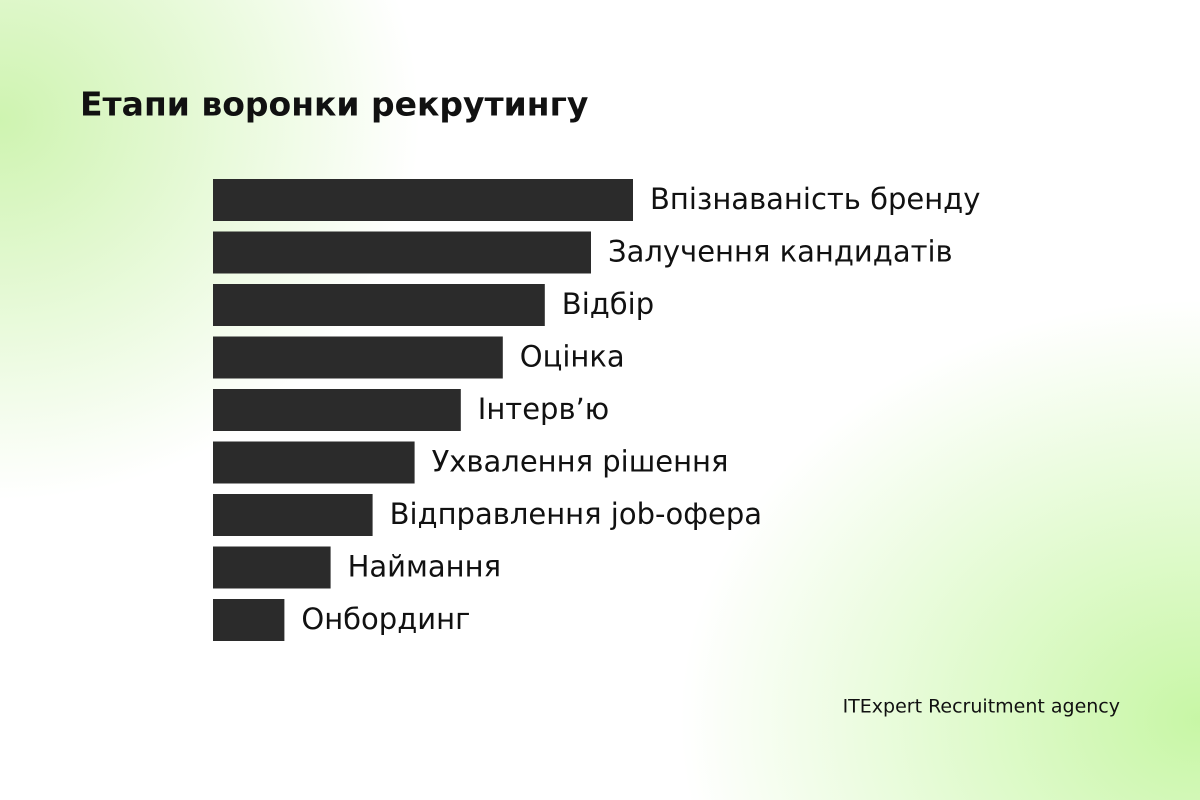  Describe the element at coordinates (334, 104) in the screenshot. I see `chart-title: Етапи воронки рекрутингу` at that location.